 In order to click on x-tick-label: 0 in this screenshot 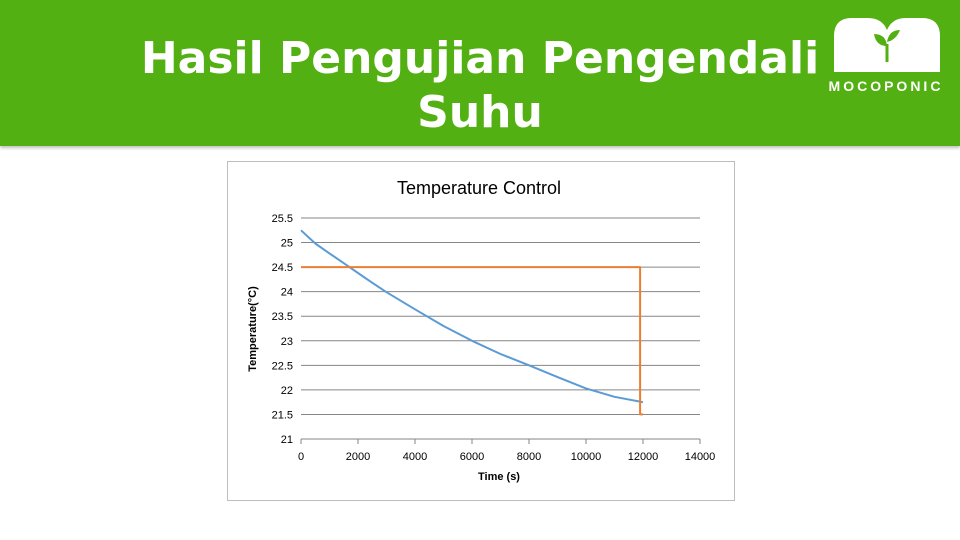, I will do `click(301, 457)`.